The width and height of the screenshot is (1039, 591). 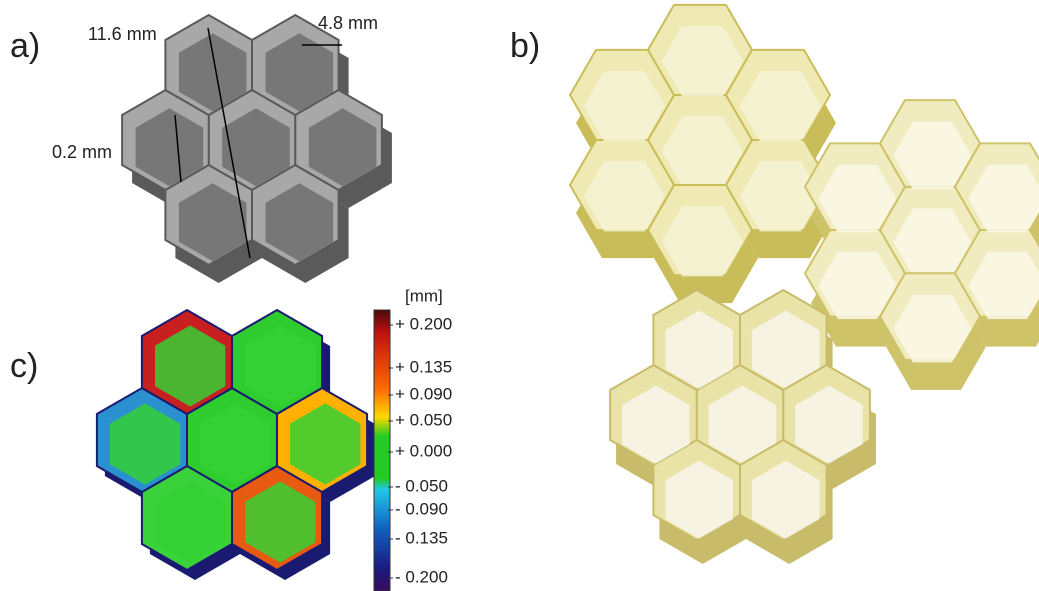 What do you see at coordinates (421, 576) in the screenshot?
I see `colorbar-label: - 0.200` at bounding box center [421, 576].